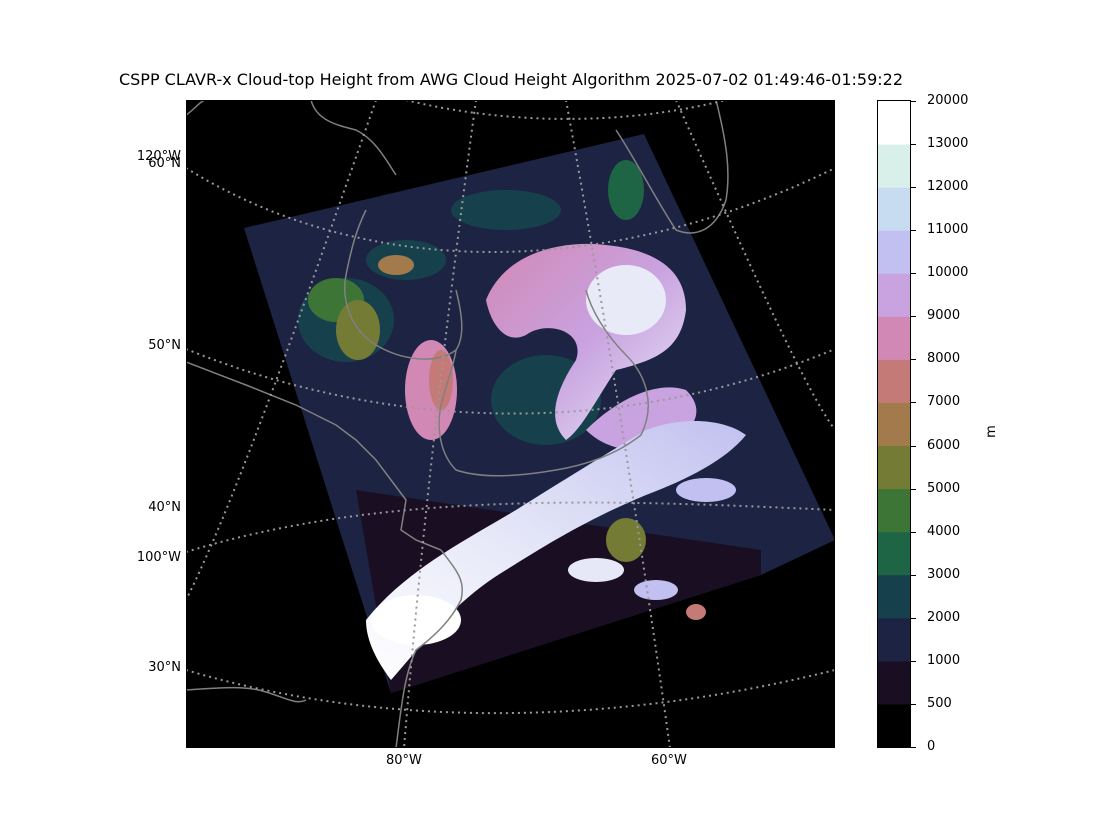 The width and height of the screenshot is (1120, 840). Describe the element at coordinates (944, 359) in the screenshot. I see `colorbar-tick-label: 8000` at that location.